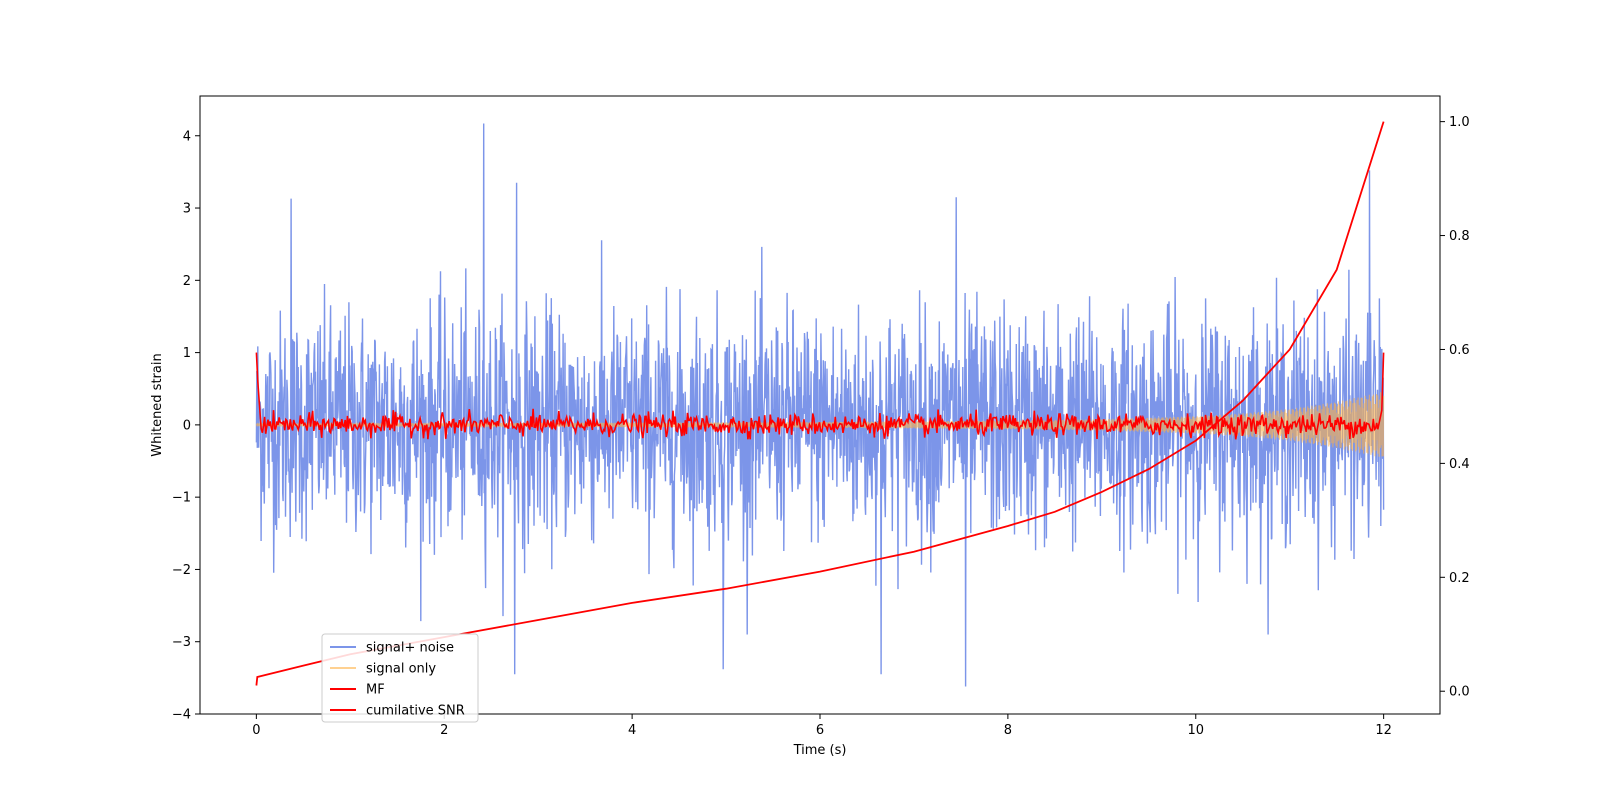  Describe the element at coordinates (187, 281) in the screenshot. I see `y-tick-label: 2` at that location.